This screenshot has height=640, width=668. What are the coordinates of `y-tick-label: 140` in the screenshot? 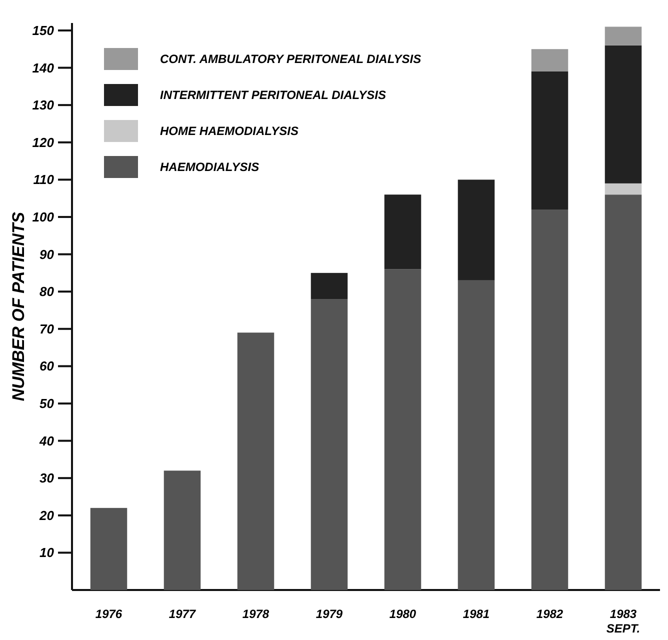 It's located at (43, 68).